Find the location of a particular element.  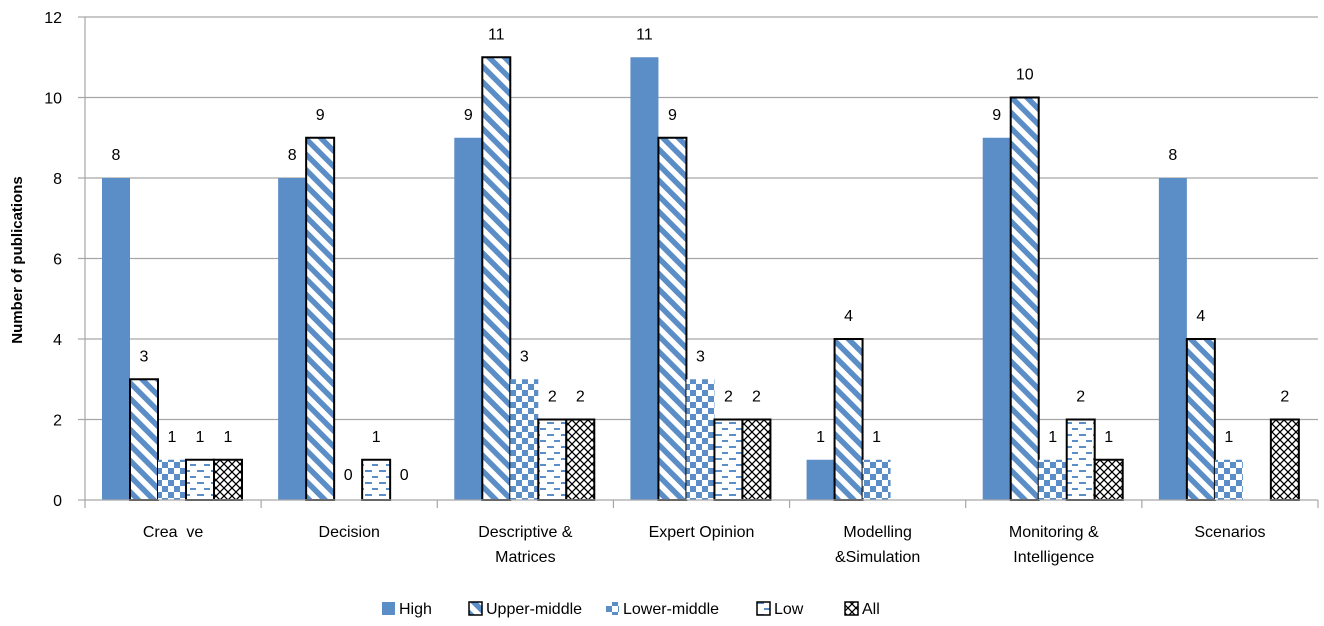

x-category-label: Decision is located at coordinates (349, 532).